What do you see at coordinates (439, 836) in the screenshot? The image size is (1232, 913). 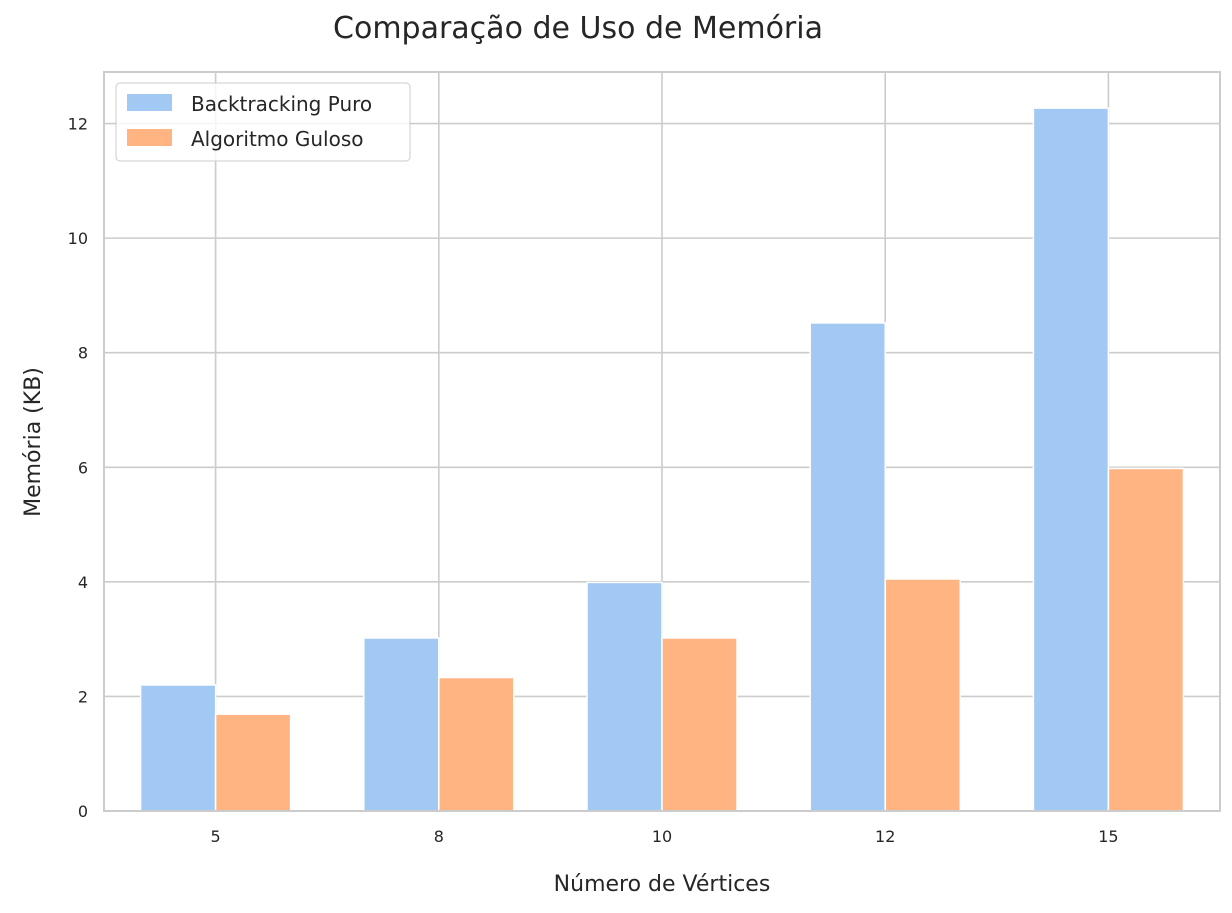 I see `x-tick-label: 8` at bounding box center [439, 836].